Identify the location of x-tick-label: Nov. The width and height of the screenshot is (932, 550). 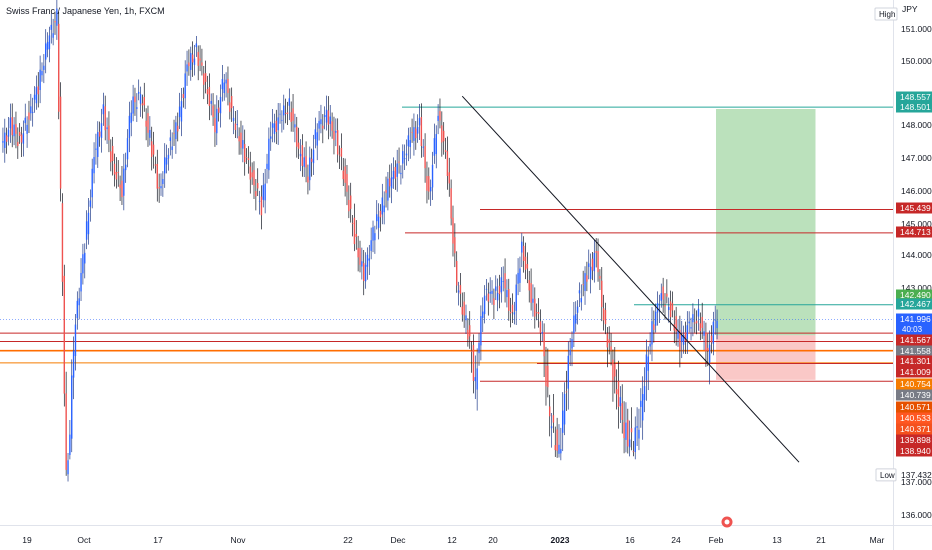
(238, 540).